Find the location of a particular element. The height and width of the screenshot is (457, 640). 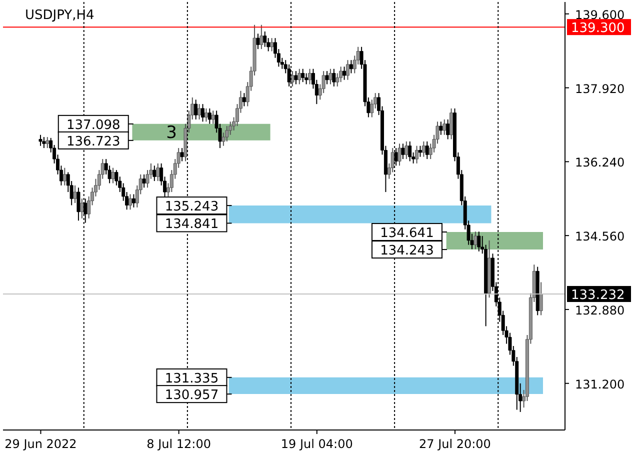

text: USDJPY,H4 is located at coordinates (59, 15).